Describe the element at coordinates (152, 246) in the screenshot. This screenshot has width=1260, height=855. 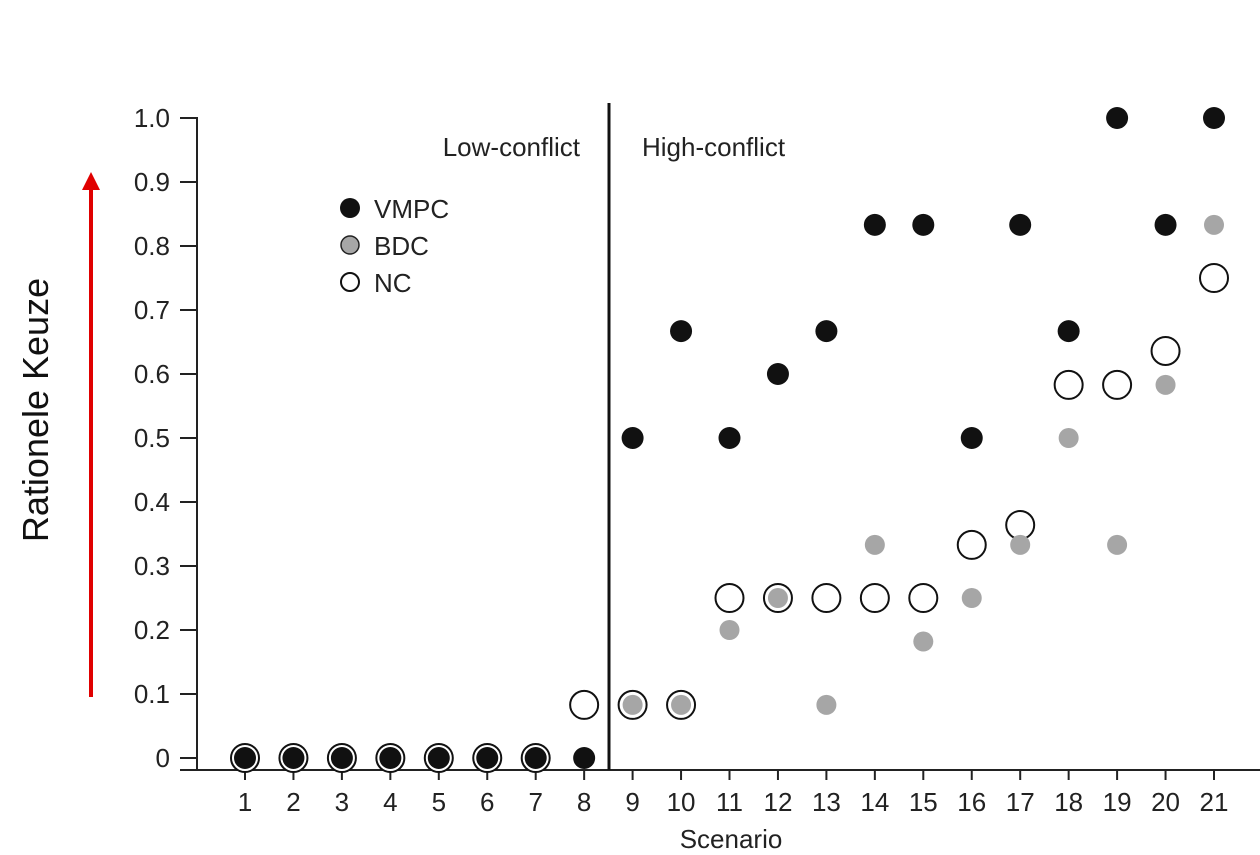
I see `y-tick-label: 0.8` at that location.